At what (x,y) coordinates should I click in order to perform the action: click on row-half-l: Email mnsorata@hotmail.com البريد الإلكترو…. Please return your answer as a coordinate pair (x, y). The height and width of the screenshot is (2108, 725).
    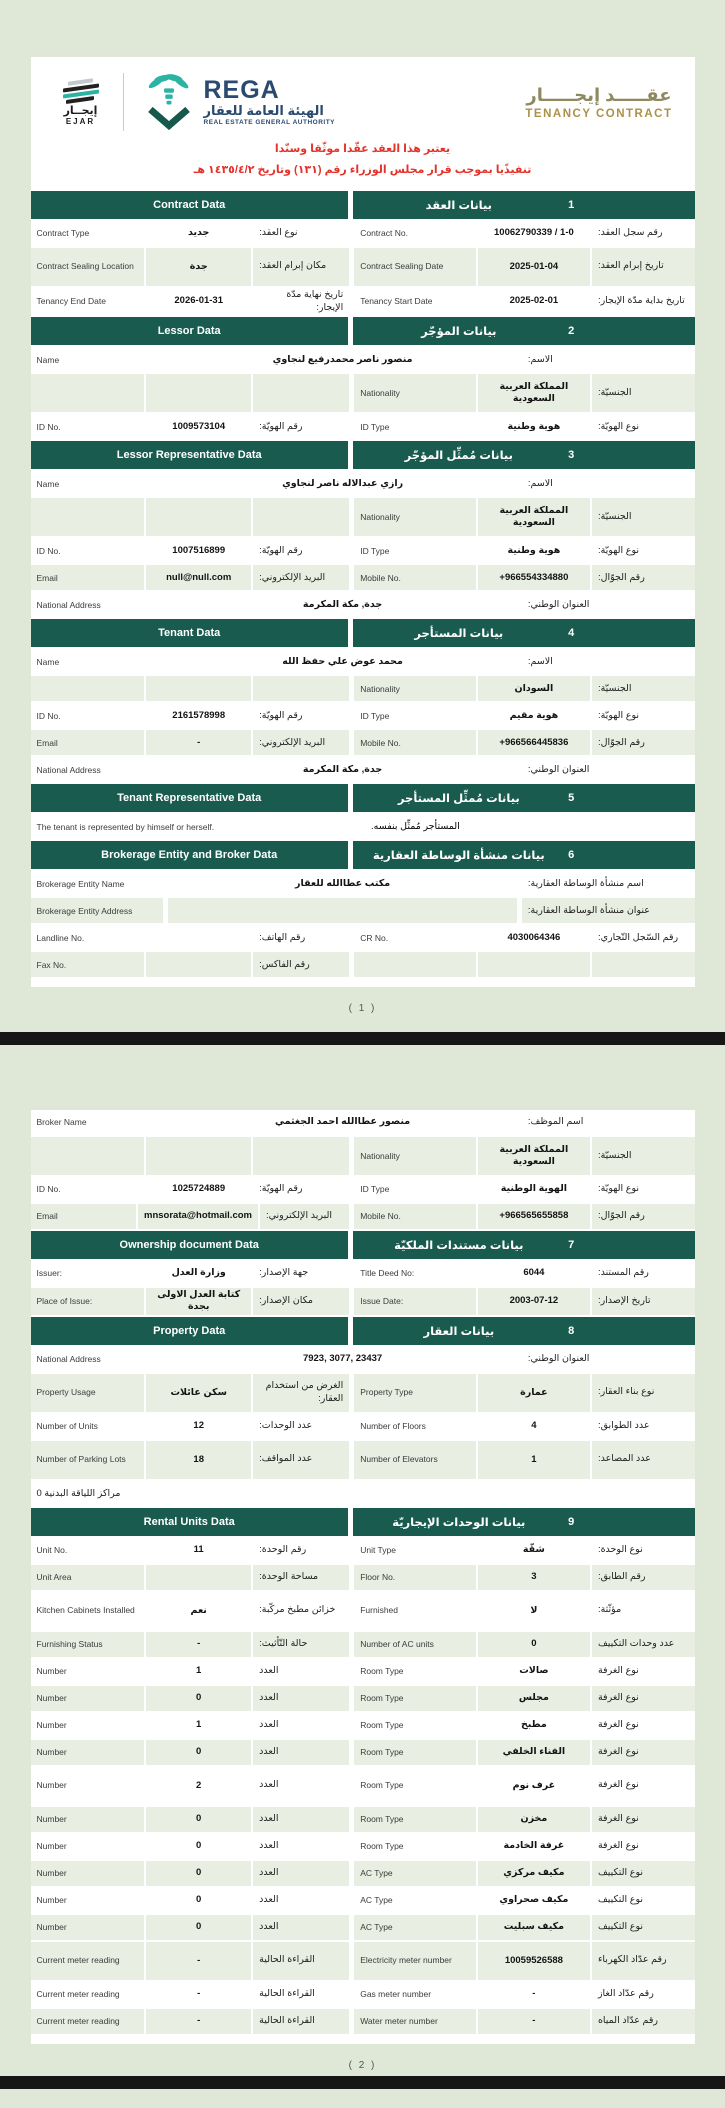
    Looking at the image, I should click on (190, 1216).